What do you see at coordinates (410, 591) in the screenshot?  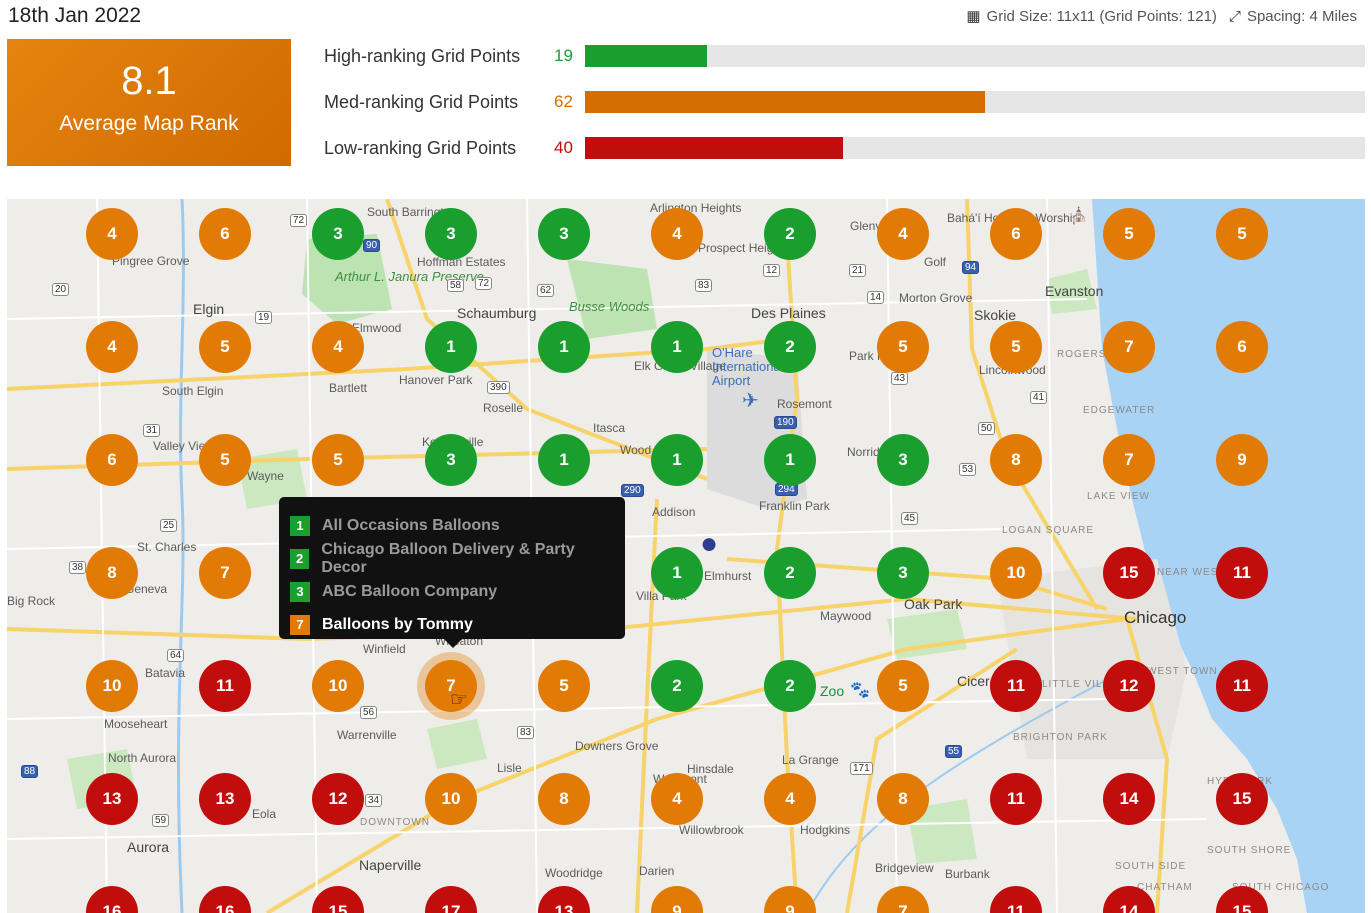 I see `tooltip-business-name: ABC Balloon Company` at bounding box center [410, 591].